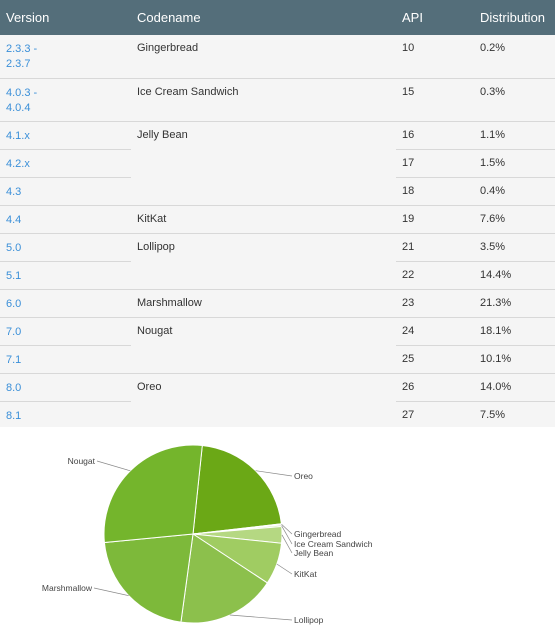 The image size is (555, 640). I want to click on codename-cell: Jelly Bean, so click(263, 162).